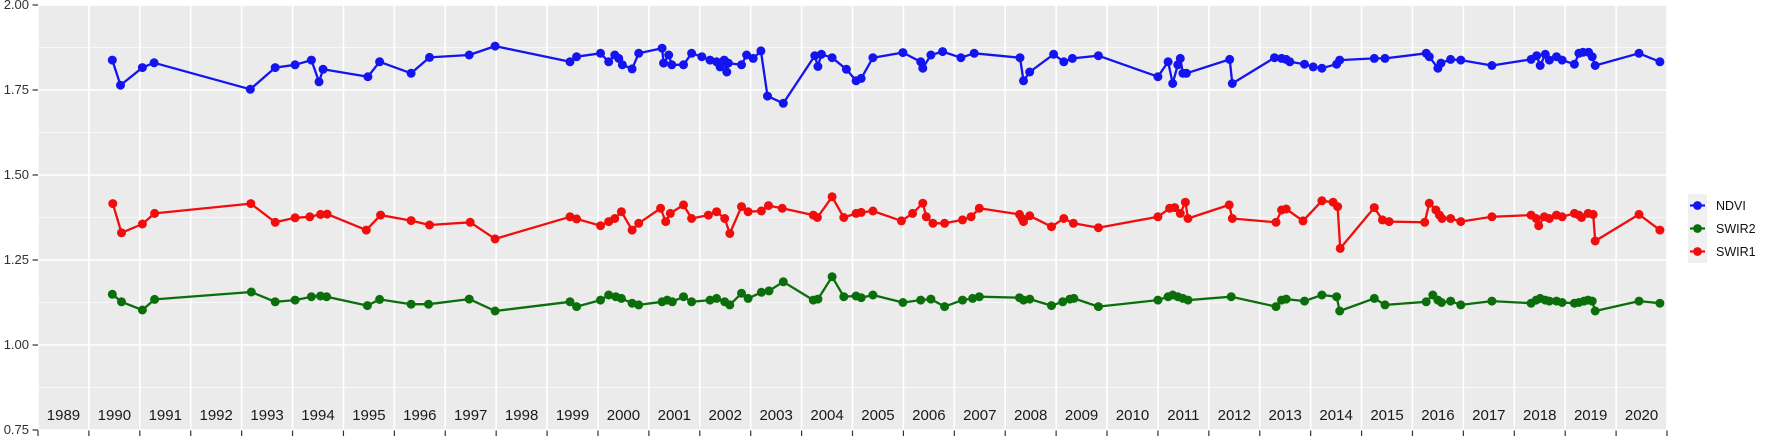  Describe the element at coordinates (1488, 415) in the screenshot. I see `x-axis-label: 2017` at that location.